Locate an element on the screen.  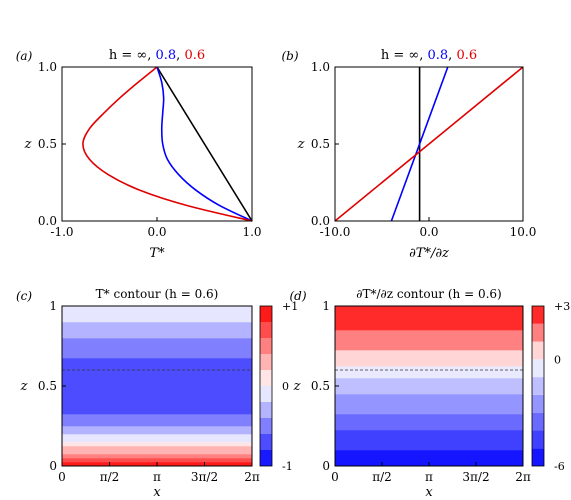
title-part-1: , is located at coordinates (452, 55).